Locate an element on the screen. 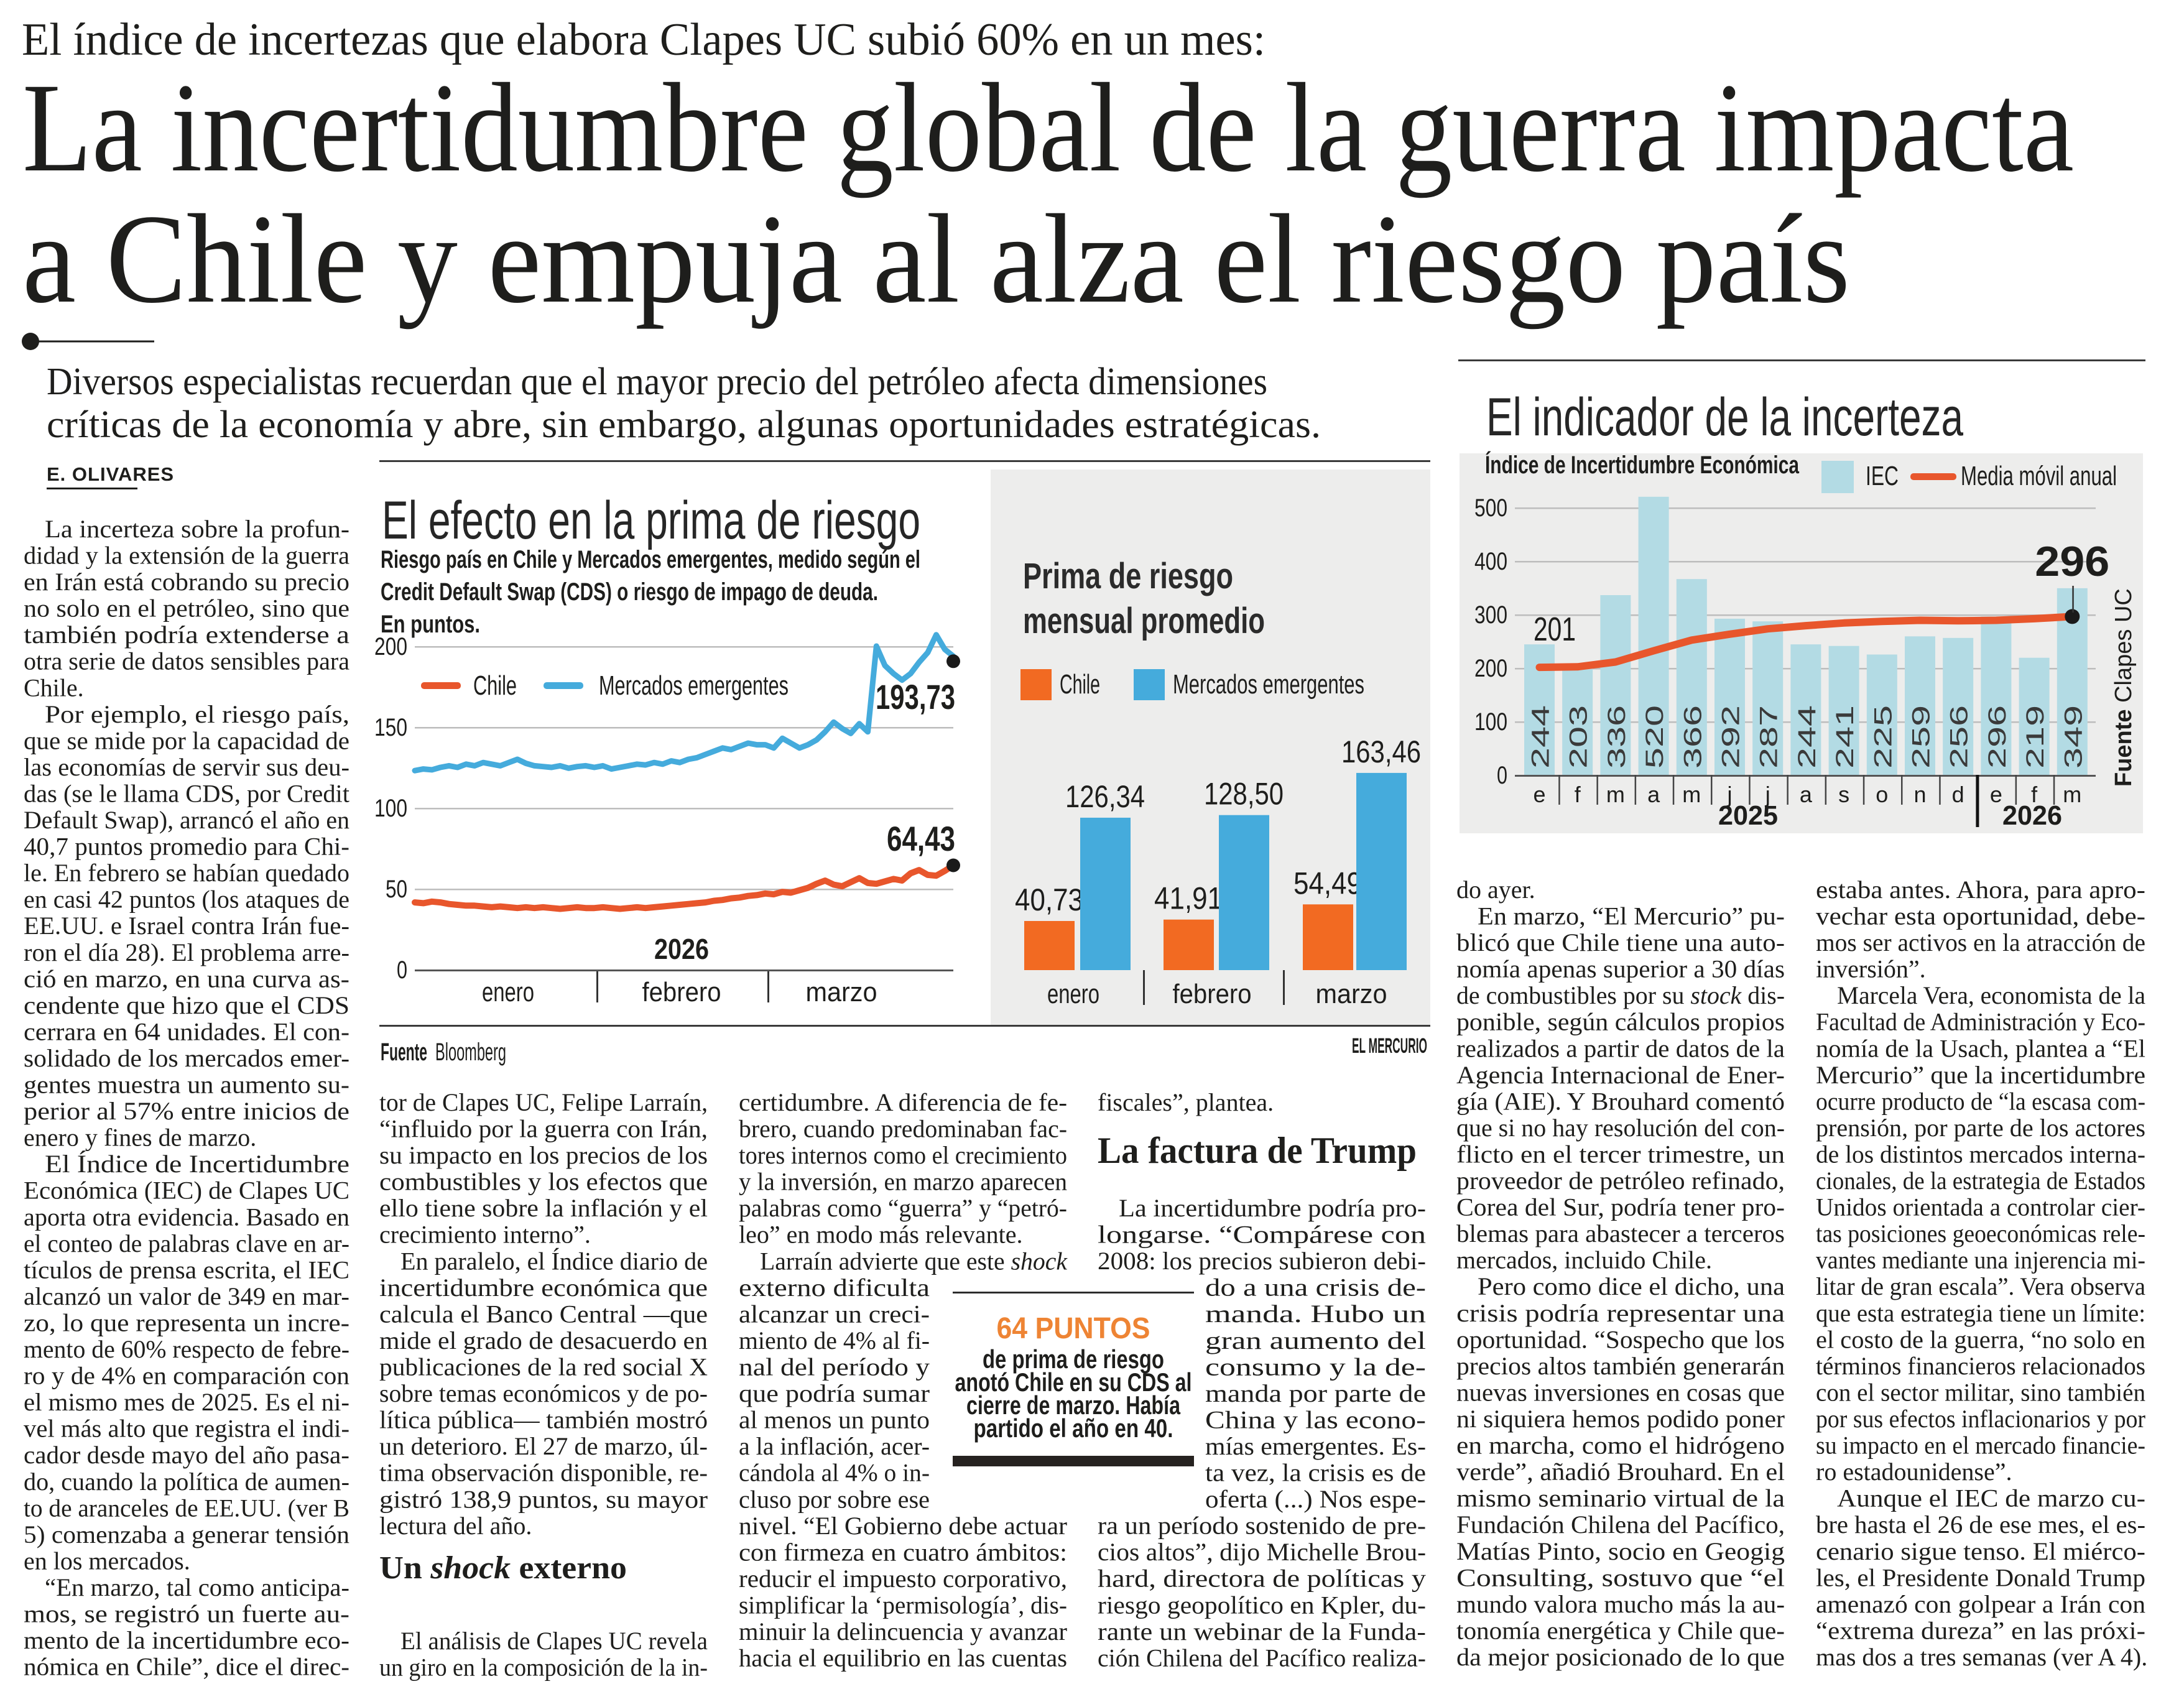 This screenshot has width=2184, height=1689. svg-text:y la inversión, en marzo apare: y la inversión, en marzo aparecen is located at coordinates (903, 1182).